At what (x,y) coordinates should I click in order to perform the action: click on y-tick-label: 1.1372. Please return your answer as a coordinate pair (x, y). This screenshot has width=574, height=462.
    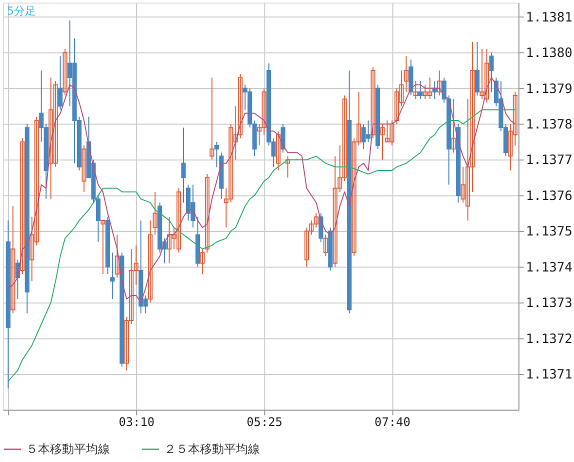
    Looking at the image, I should click on (549, 339).